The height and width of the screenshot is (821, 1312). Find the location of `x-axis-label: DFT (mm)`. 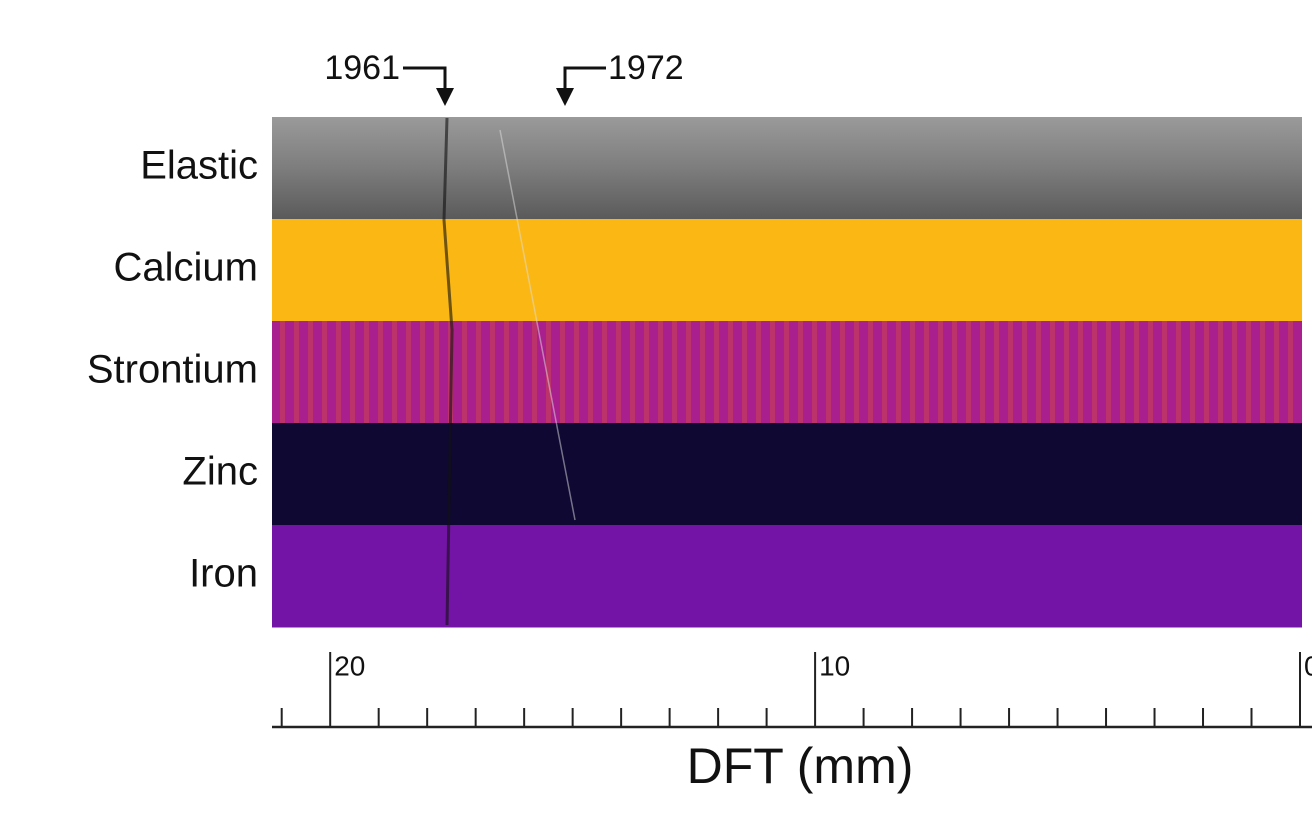

x-axis-label: DFT (mm) is located at coordinates (800, 766).